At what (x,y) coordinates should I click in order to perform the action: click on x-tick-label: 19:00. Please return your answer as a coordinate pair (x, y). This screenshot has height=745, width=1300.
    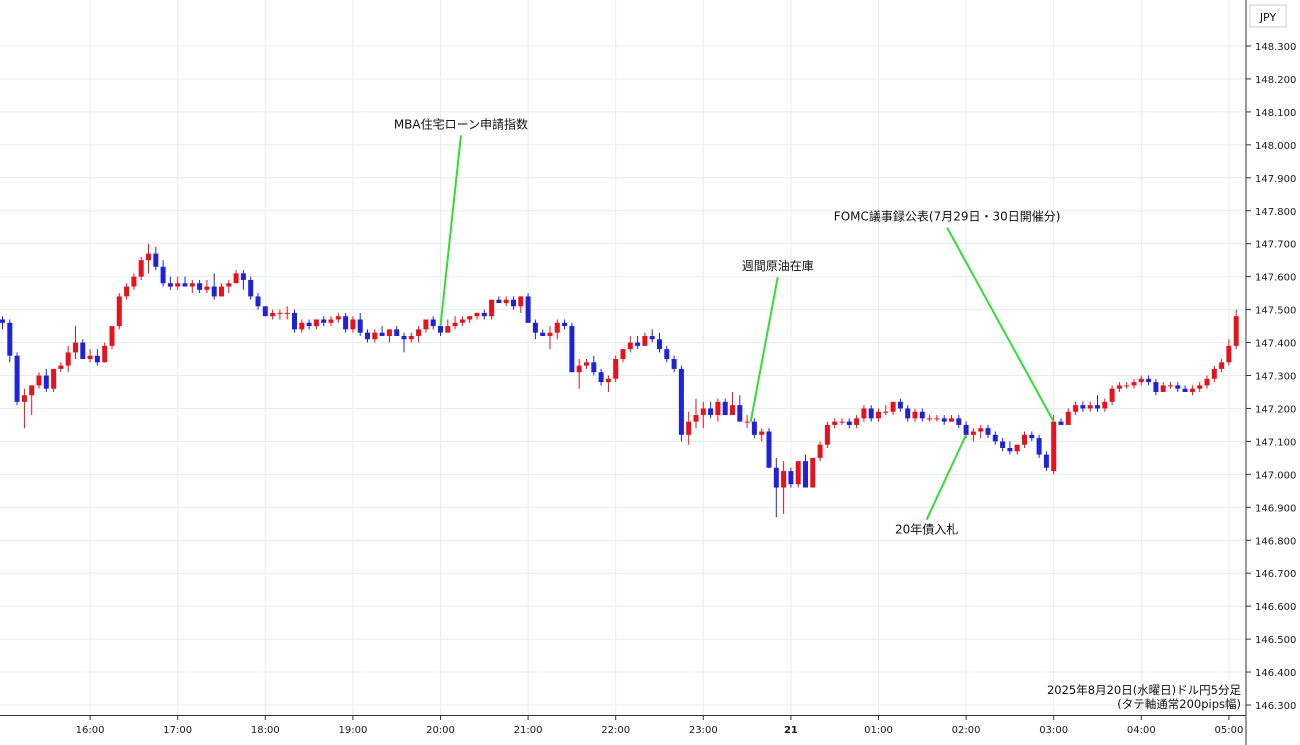
    Looking at the image, I should click on (352, 730).